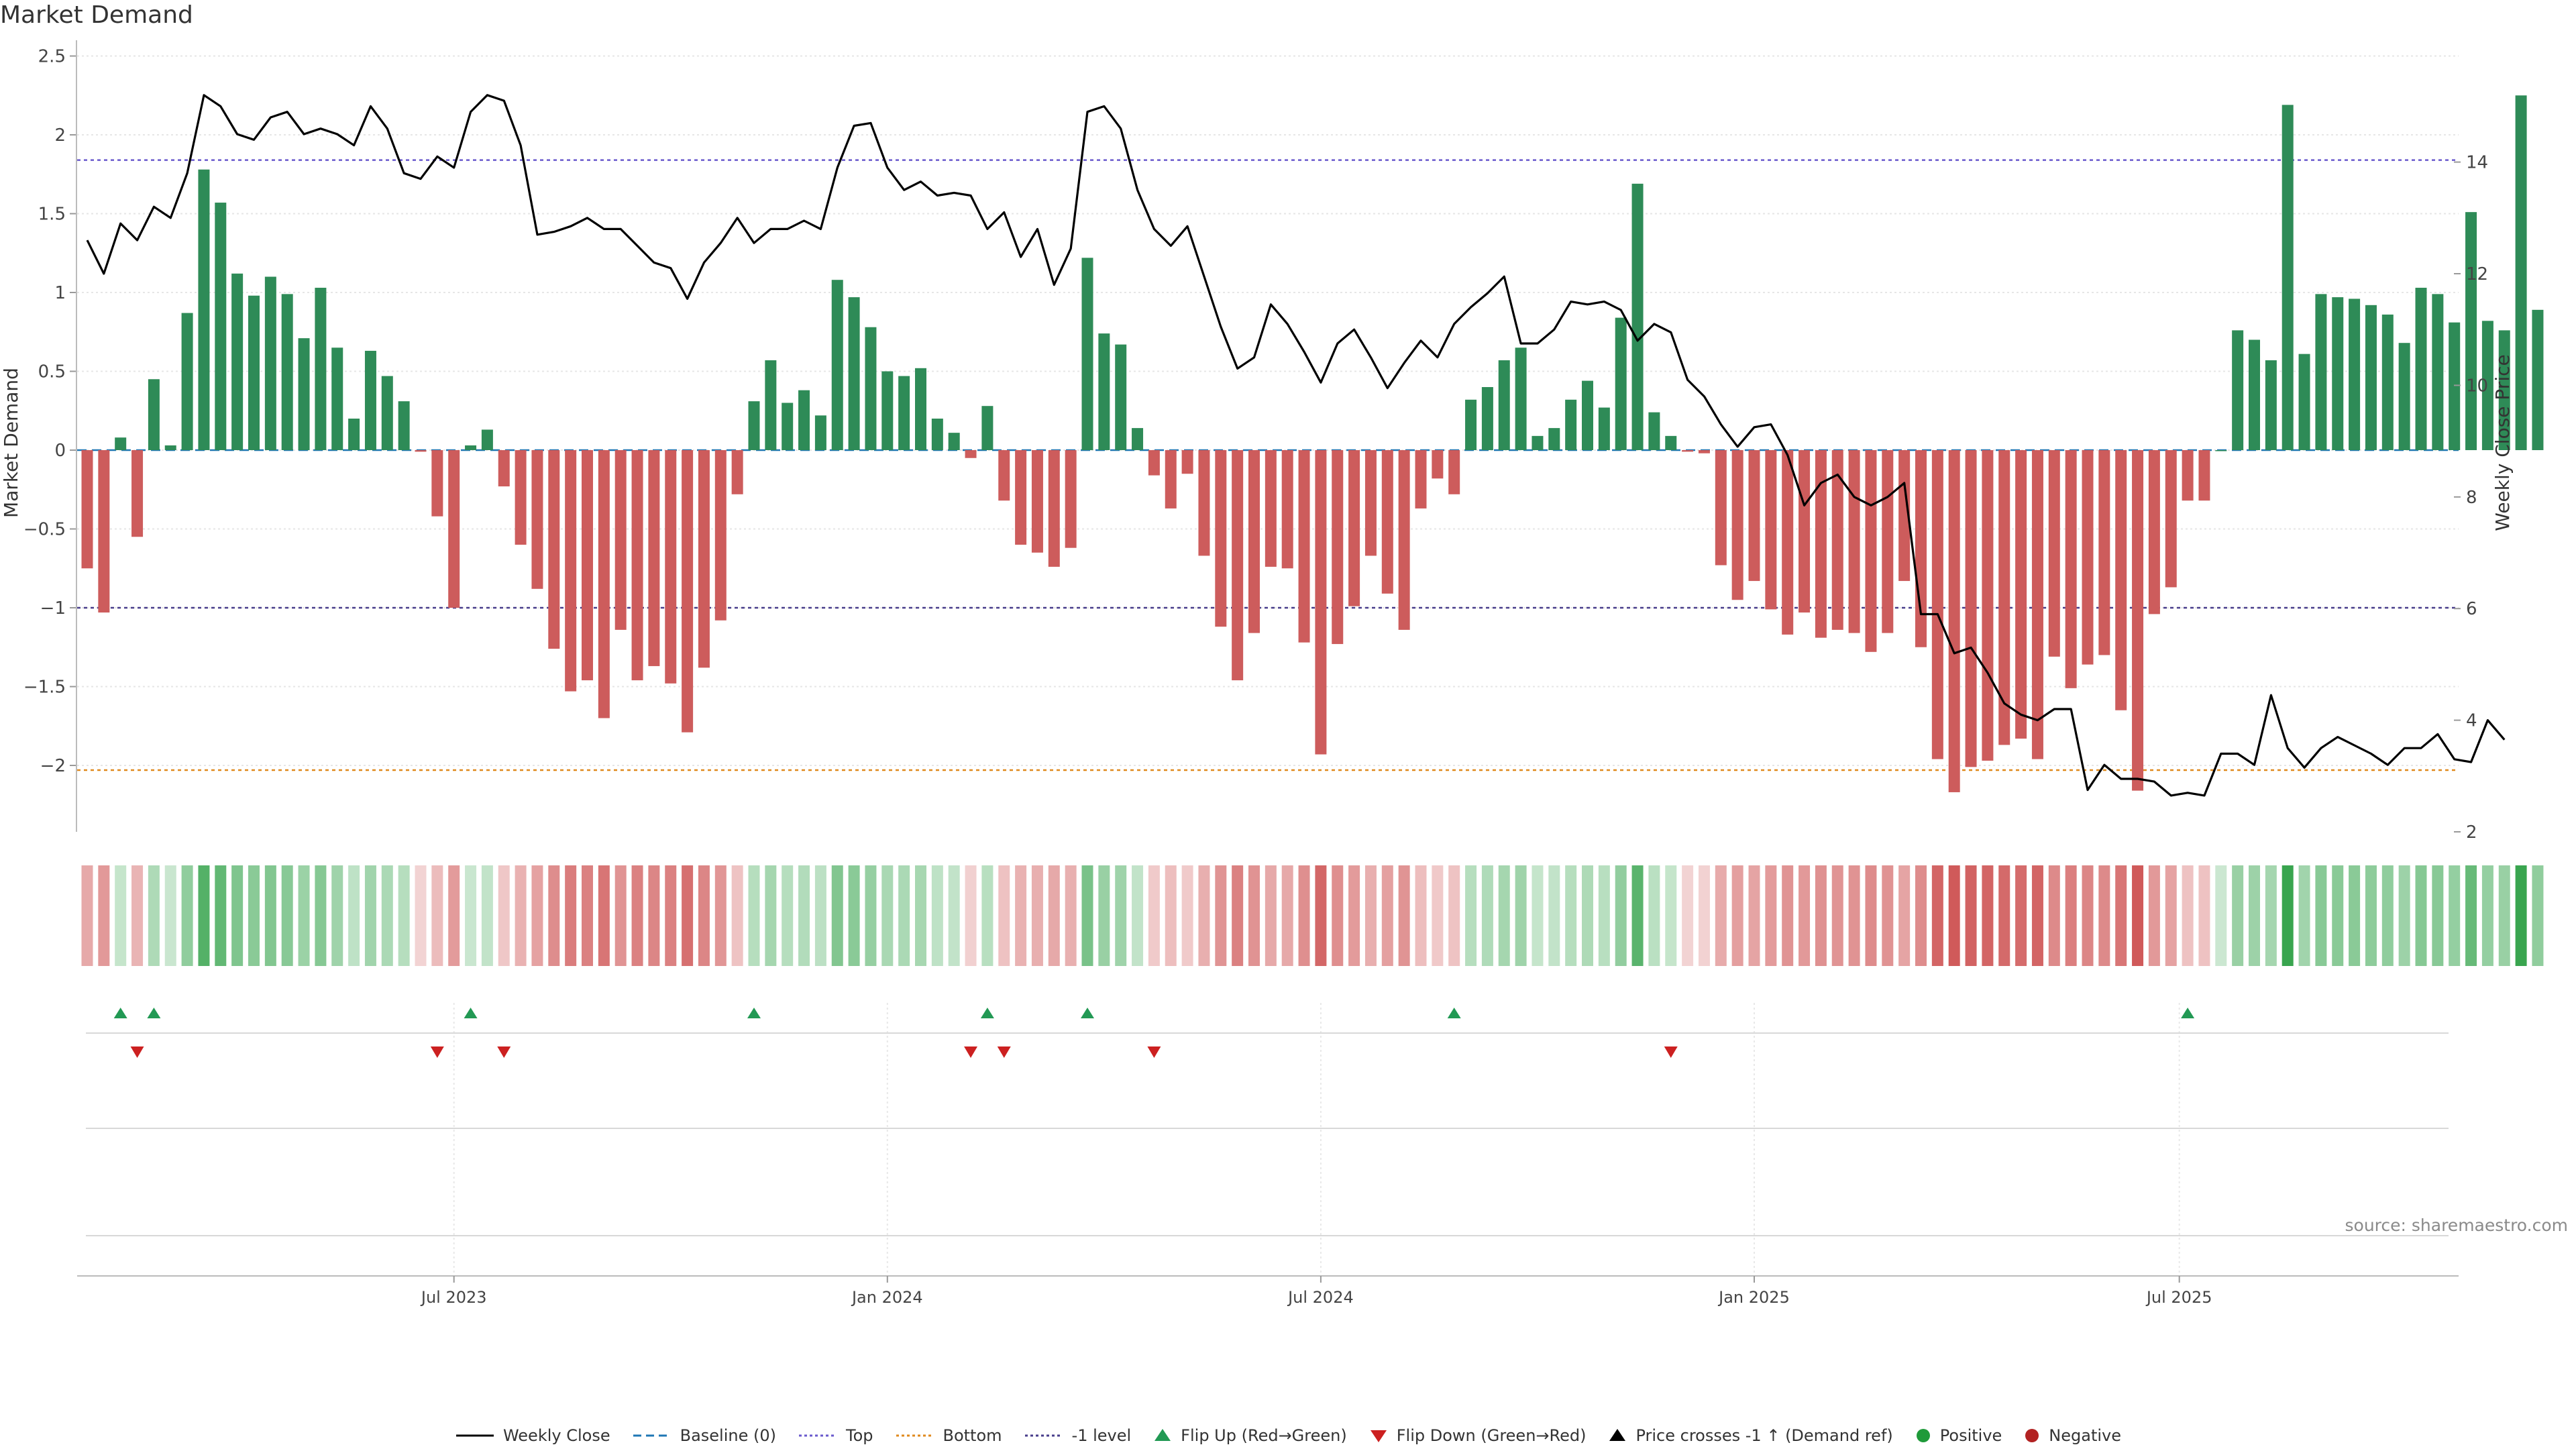 The height and width of the screenshot is (1449, 2576). I want to click on left-axis: −2 −1.5 −1 −0.5 0 0.5 1 1.5 2 2.5, so click(50, 436).